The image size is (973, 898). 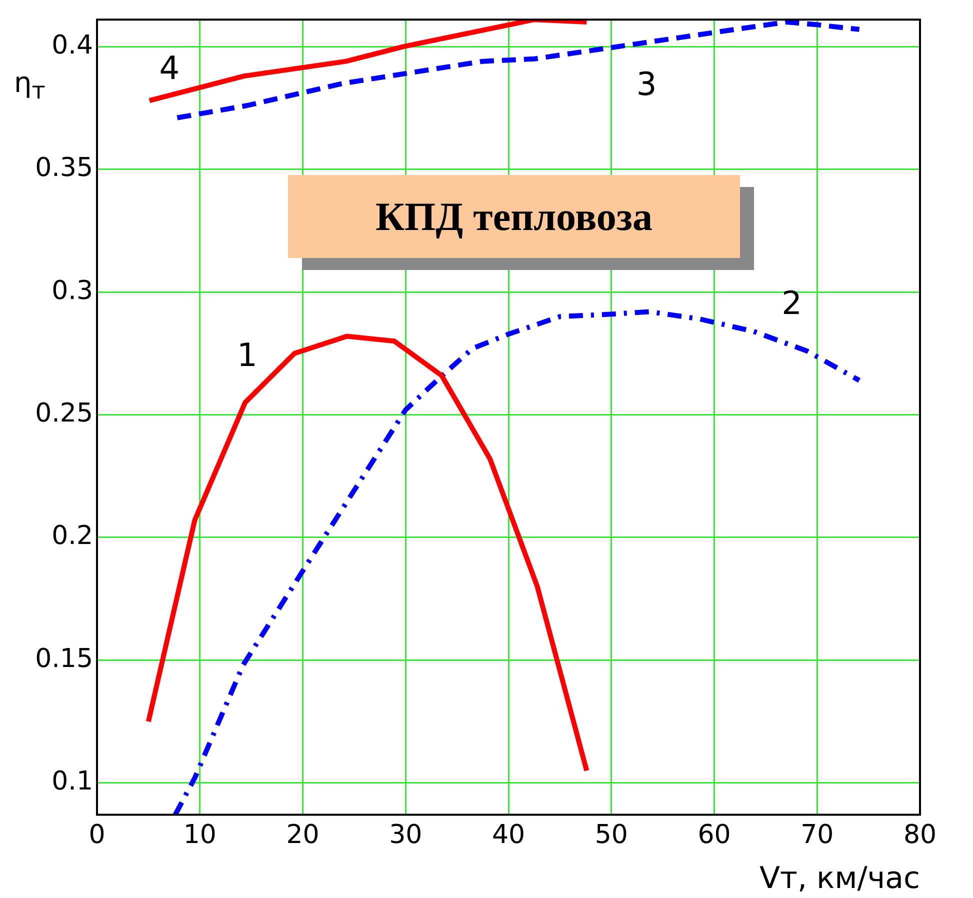 I want to click on x-tick-label: 80, so click(x=920, y=835).